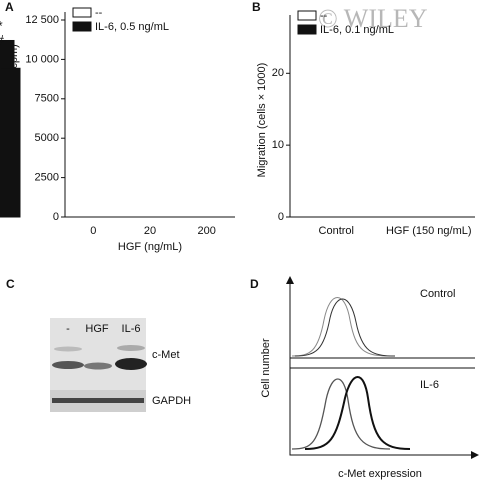 The width and height of the screenshot is (480, 483). Describe the element at coordinates (171, 401) in the screenshot. I see `band-label: GAPDH` at that location.